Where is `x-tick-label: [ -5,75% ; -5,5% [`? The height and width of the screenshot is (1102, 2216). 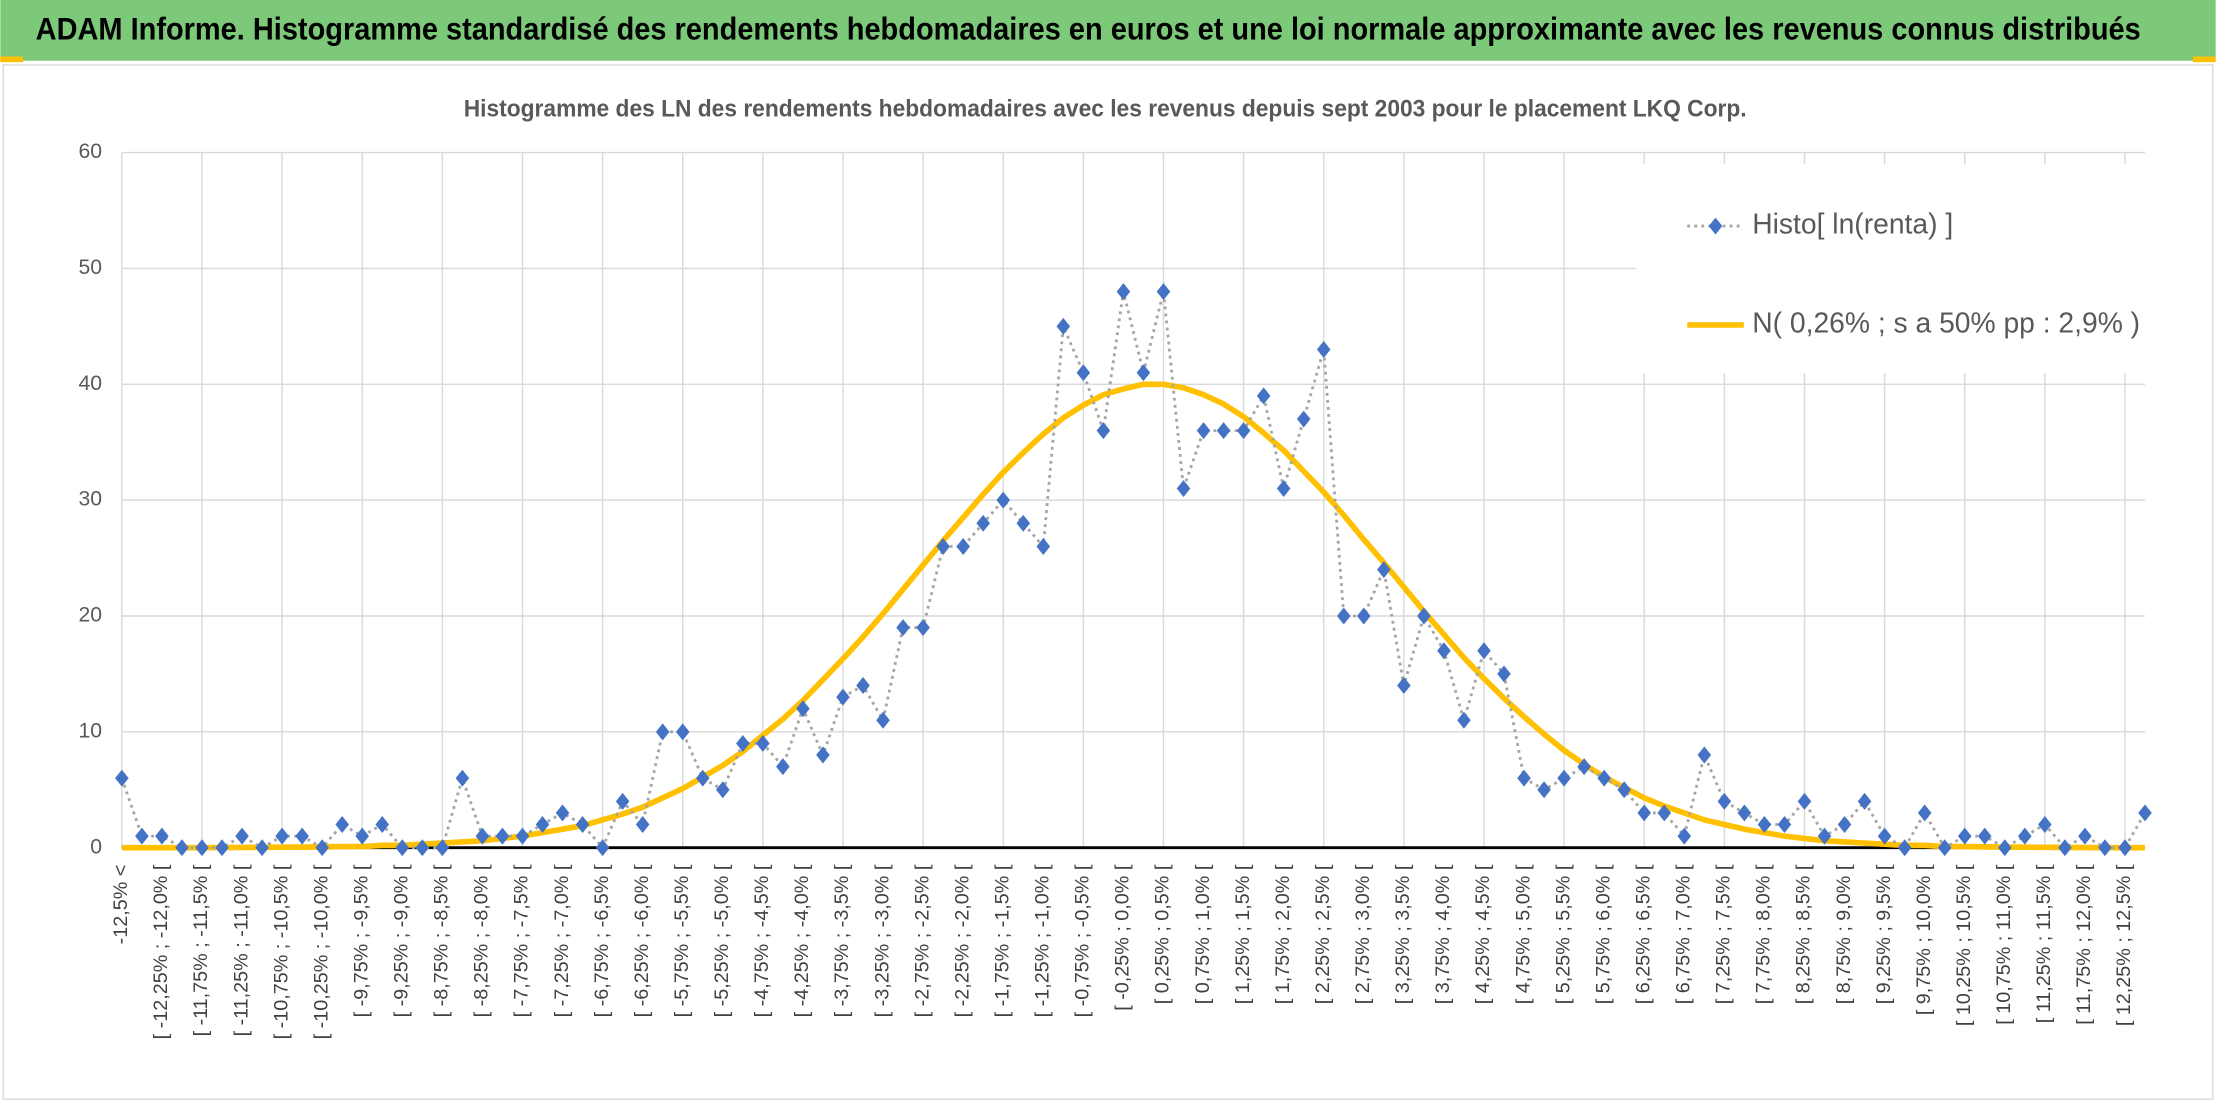 x-tick-label: [ -5,75% ; -5,5% [ is located at coordinates (682, 940).